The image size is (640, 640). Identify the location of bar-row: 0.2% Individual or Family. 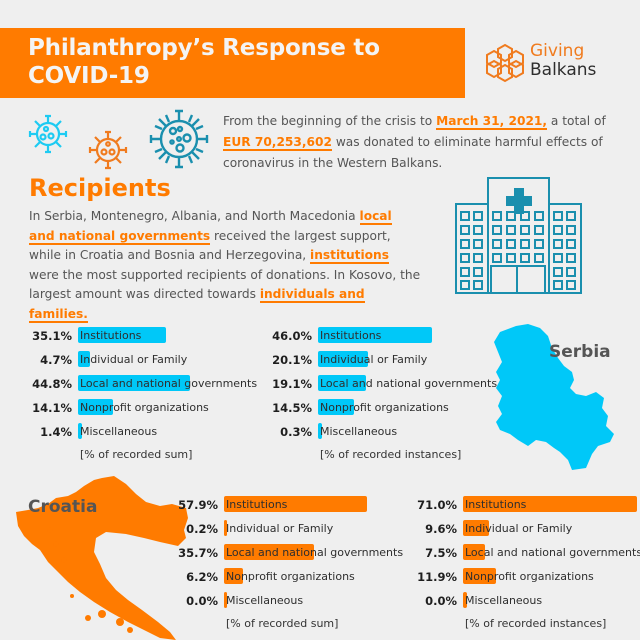
(300, 529).